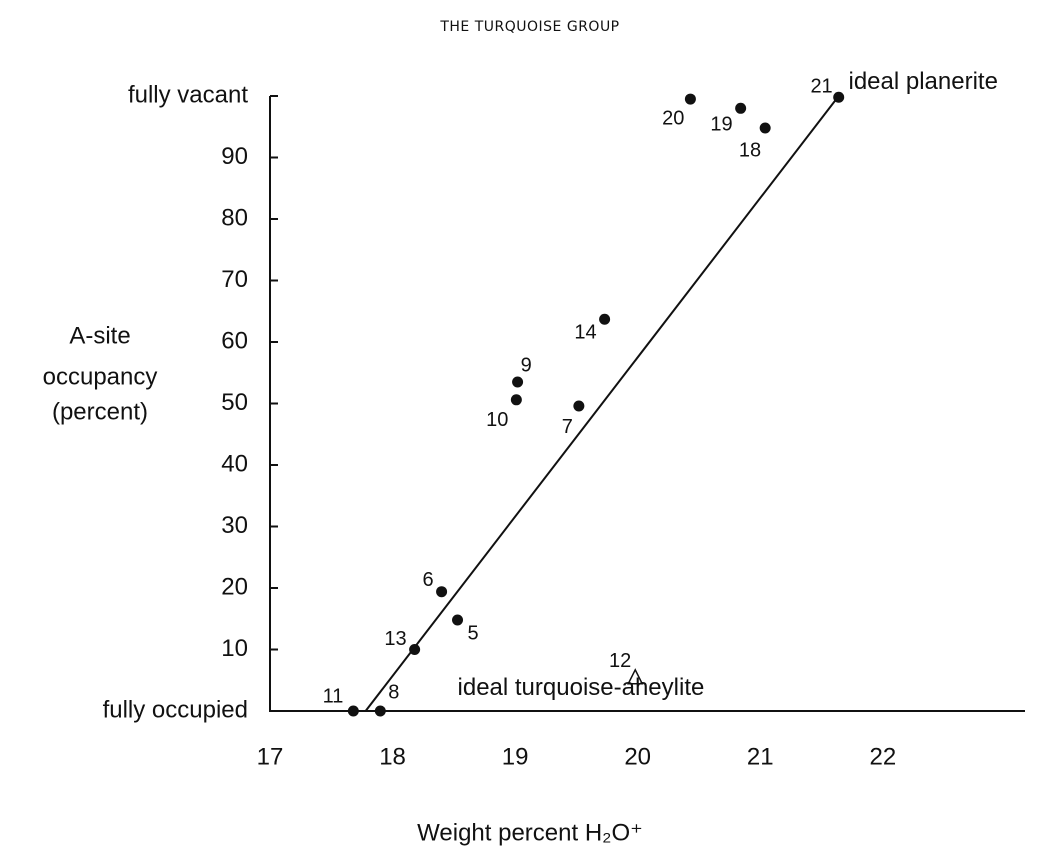 The height and width of the screenshot is (857, 1060). What do you see at coordinates (473, 633) in the screenshot?
I see `point-label: 5` at bounding box center [473, 633].